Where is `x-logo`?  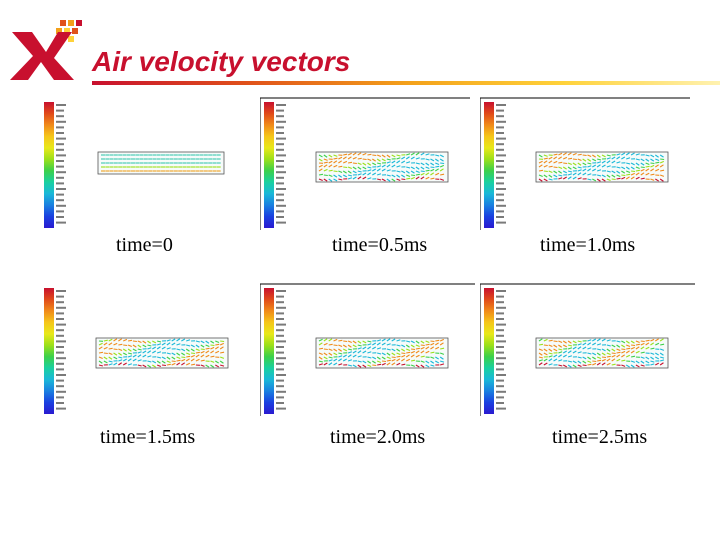
x-logo is located at coordinates (48, 49).